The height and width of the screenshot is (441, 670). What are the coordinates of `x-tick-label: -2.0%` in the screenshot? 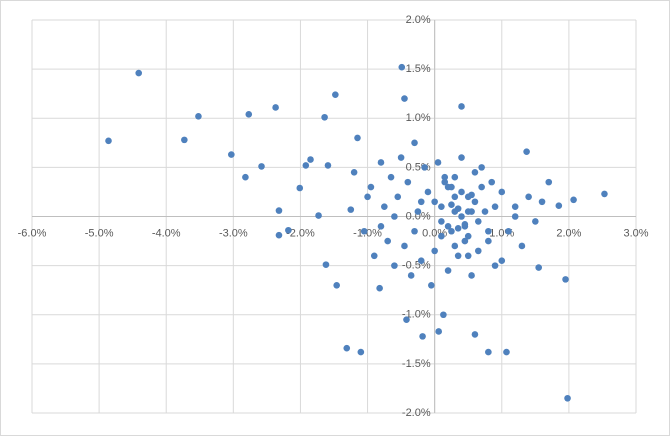 It's located at (300, 233).